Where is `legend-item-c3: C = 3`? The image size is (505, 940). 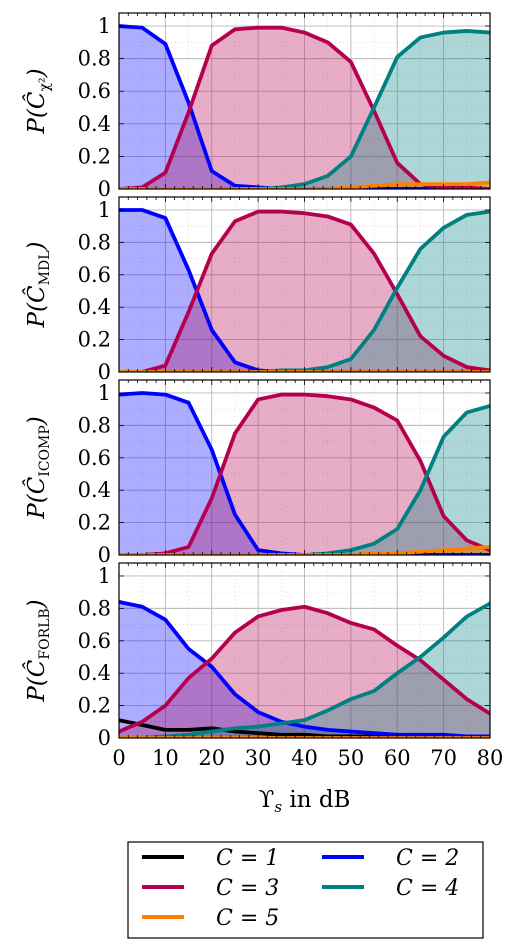
legend-item-c3: C = 3 is located at coordinates (210, 888).